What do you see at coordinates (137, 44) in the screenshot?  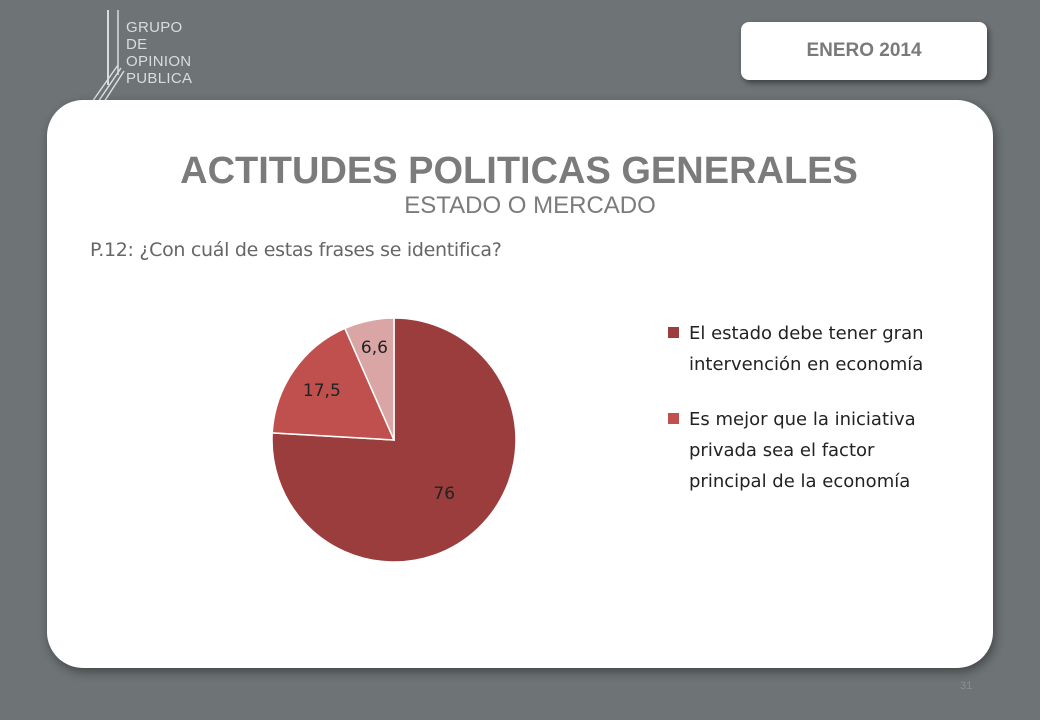 I see `logo-line: DE` at bounding box center [137, 44].